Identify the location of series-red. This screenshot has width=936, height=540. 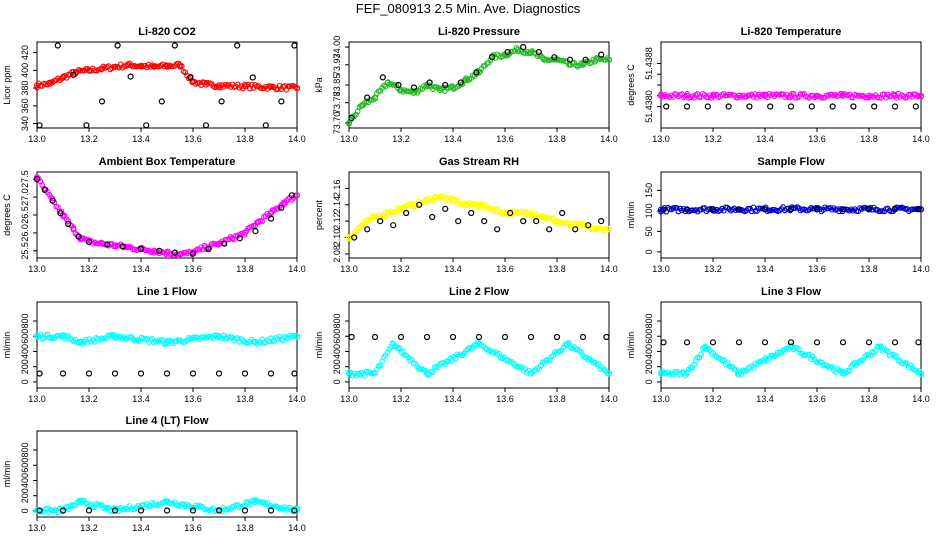
(167, 76).